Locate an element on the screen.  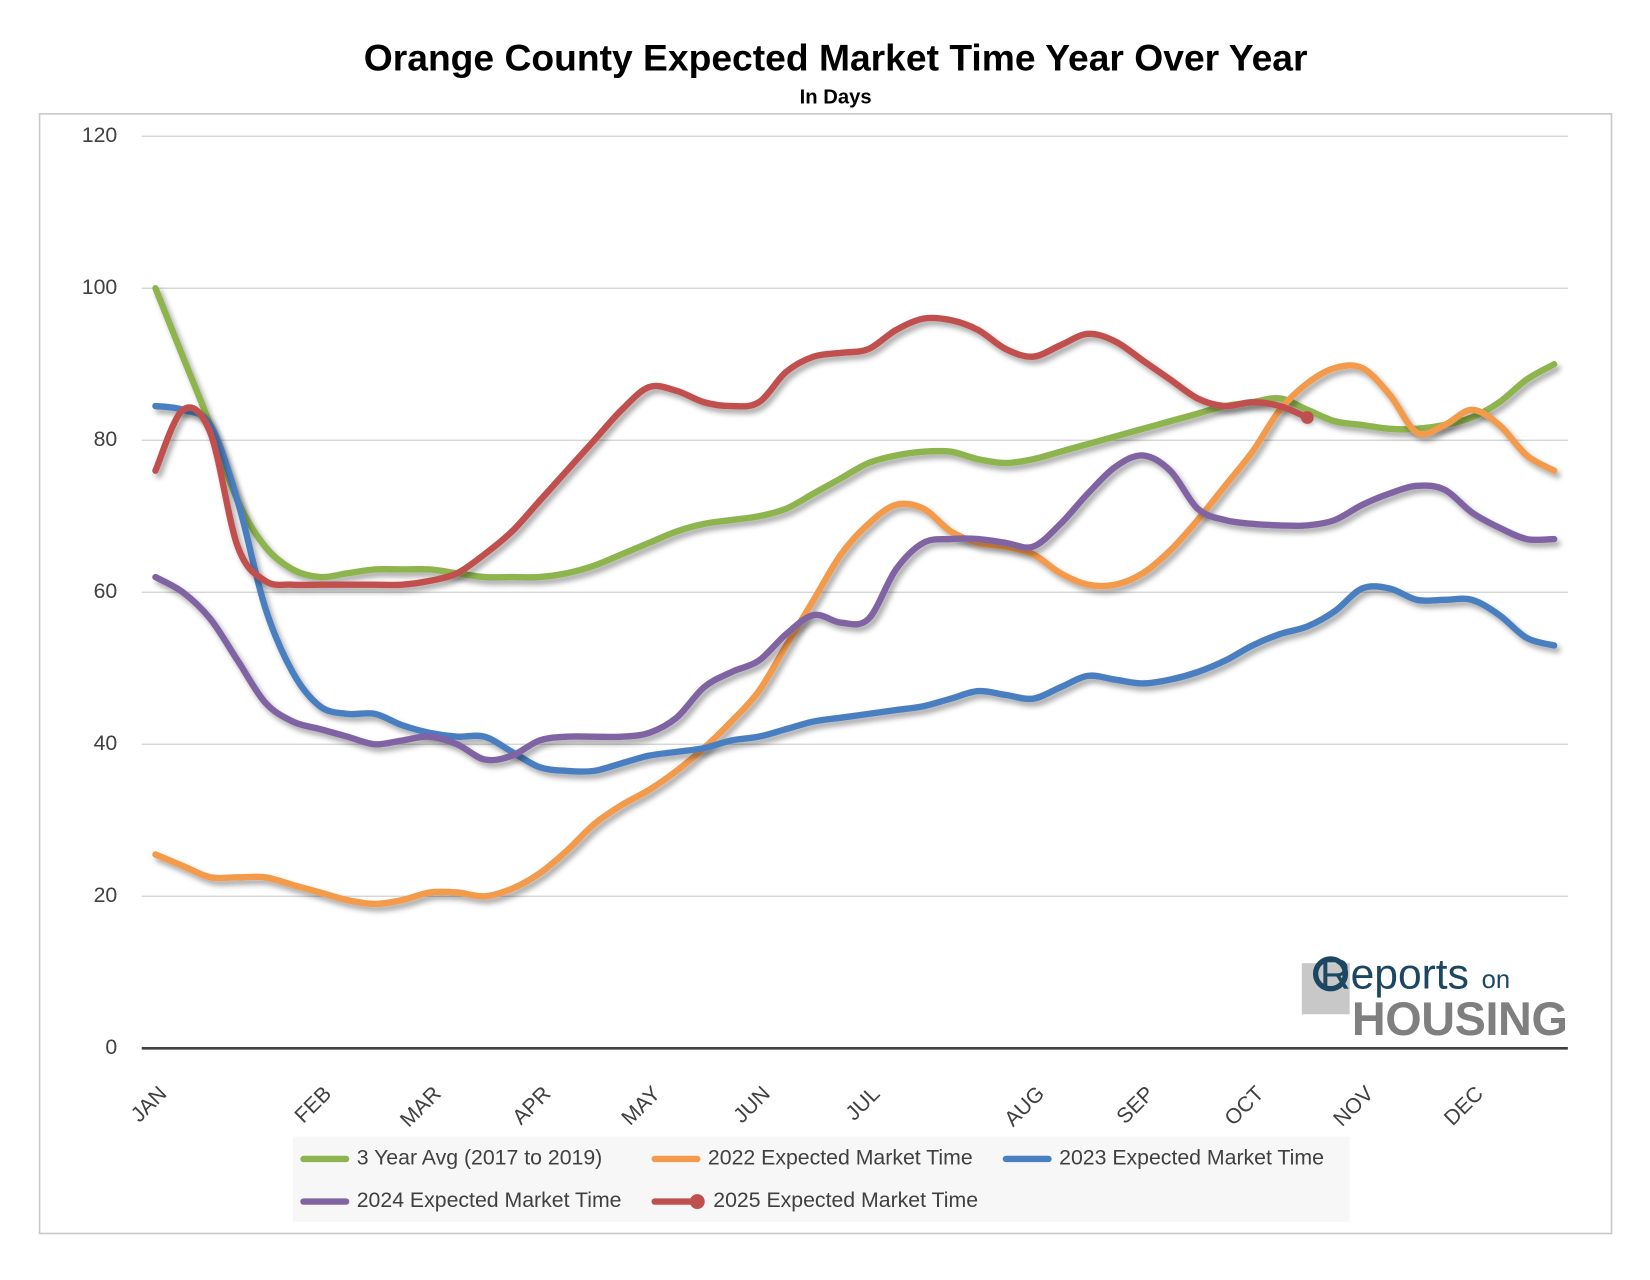
y-tick-label: 100 is located at coordinates (99, 287).